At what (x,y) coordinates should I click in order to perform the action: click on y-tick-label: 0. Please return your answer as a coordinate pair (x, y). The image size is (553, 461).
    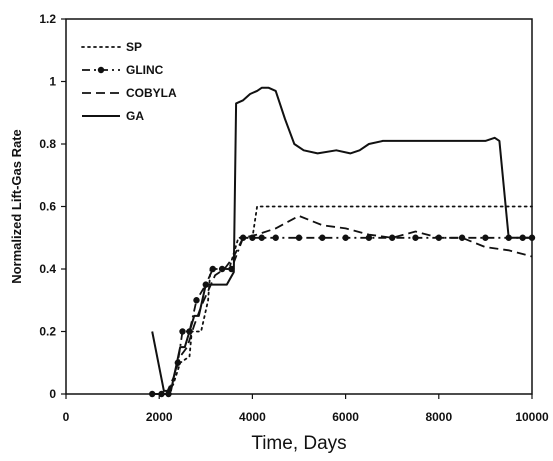
    Looking at the image, I should click on (52, 394).